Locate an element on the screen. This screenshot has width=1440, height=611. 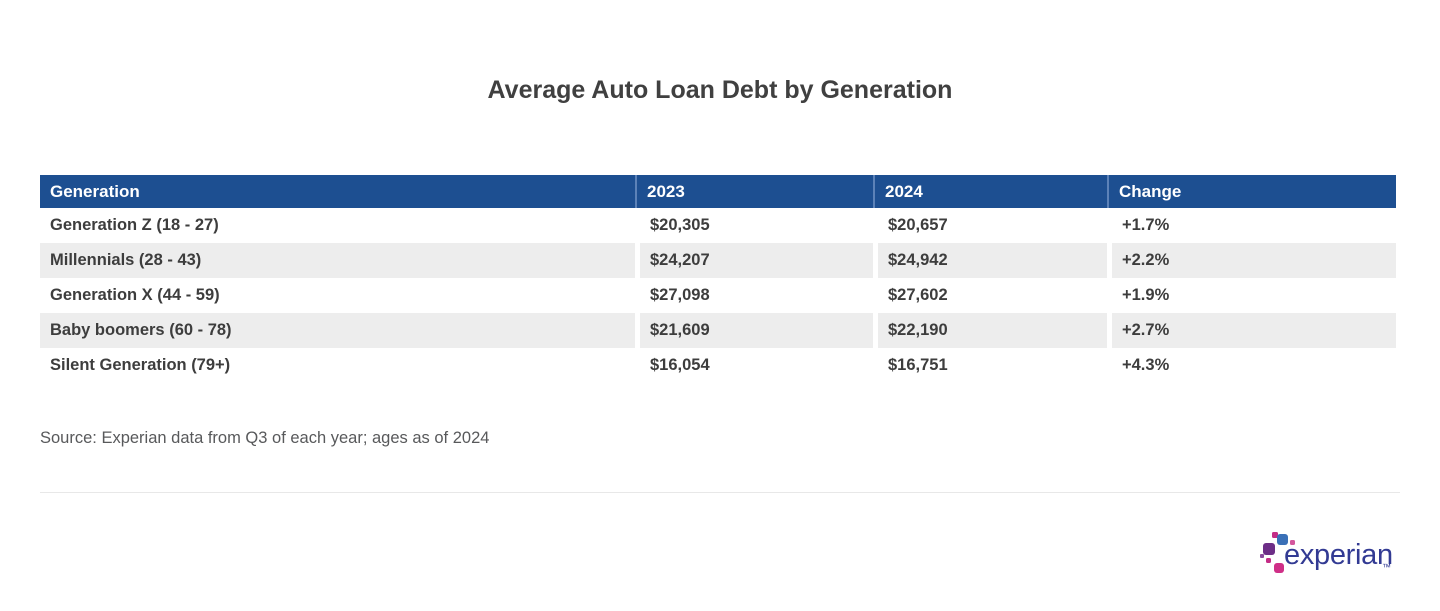
header-row: Generation 2023 2024 Change is located at coordinates (718, 191).